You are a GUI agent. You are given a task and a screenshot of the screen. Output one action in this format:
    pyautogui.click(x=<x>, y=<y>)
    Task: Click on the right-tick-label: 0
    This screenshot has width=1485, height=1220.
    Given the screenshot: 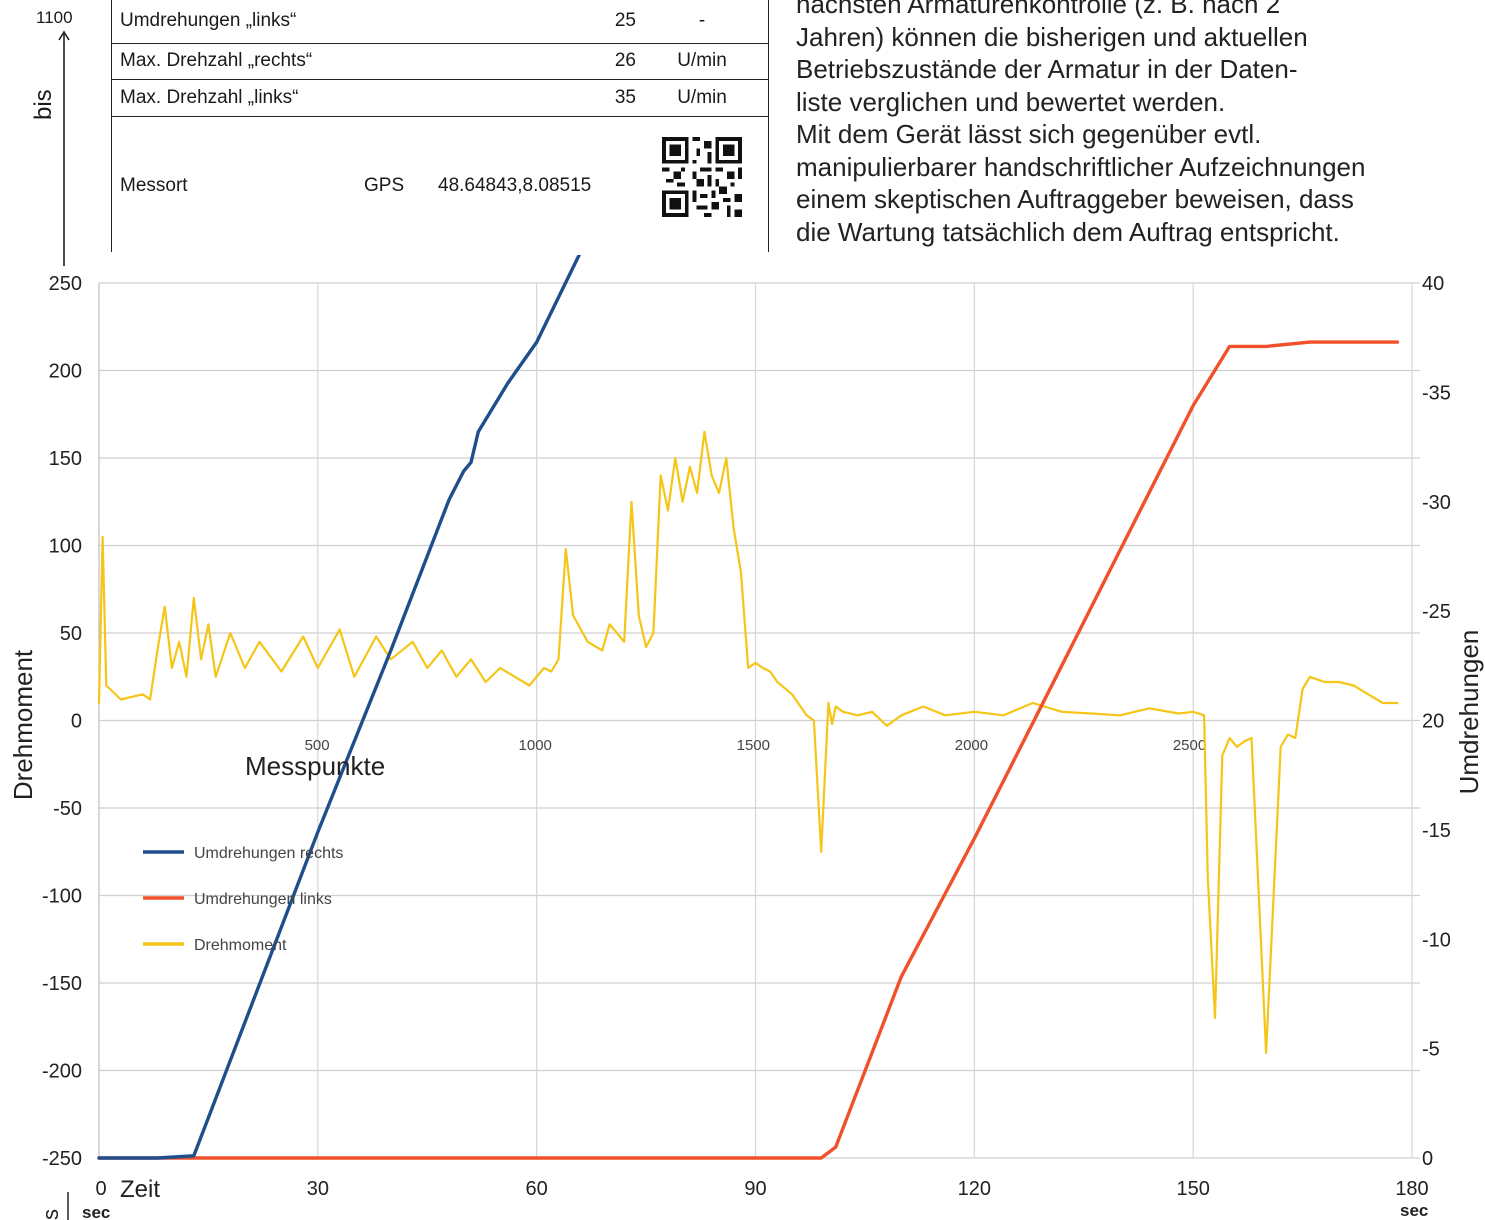 What is the action you would take?
    pyautogui.click(x=1427, y=1159)
    